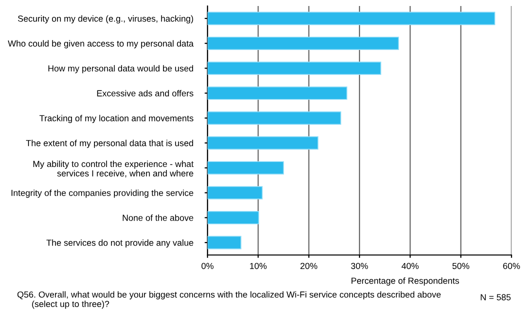  I want to click on x-tick-label: 50%, so click(461, 266).